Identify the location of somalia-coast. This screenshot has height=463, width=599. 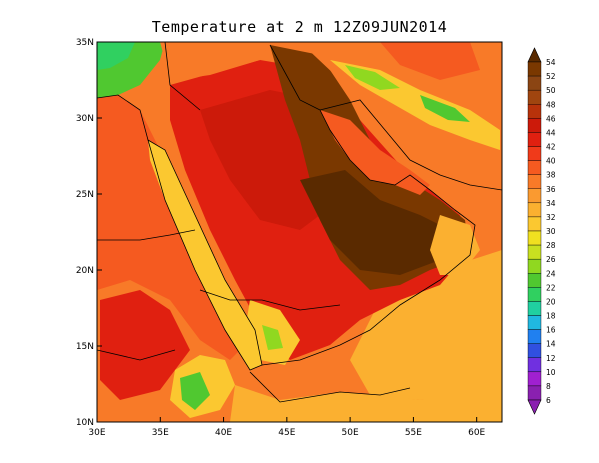
(330, 387).